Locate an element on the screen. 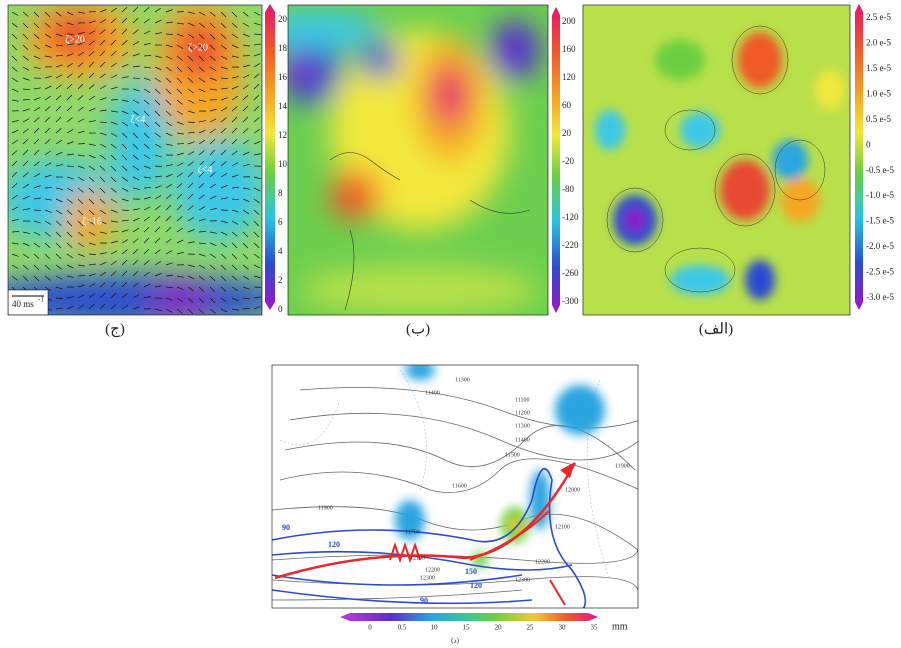 This screenshot has width=901, height=648. contour-label: 11900 is located at coordinates (622, 466).